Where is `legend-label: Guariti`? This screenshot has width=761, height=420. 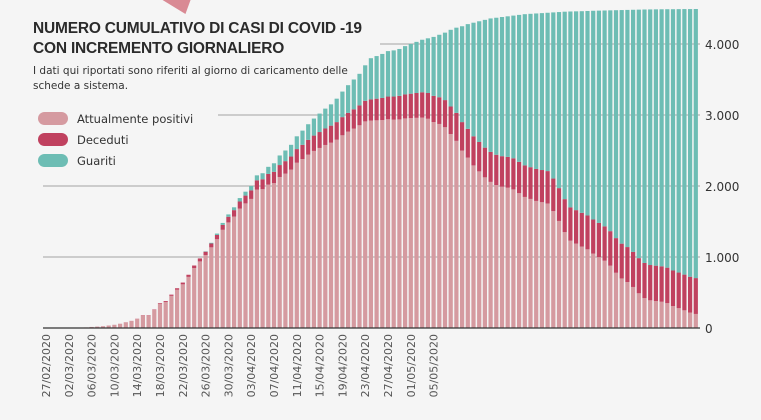 legend-label: Guariti is located at coordinates (96, 160).